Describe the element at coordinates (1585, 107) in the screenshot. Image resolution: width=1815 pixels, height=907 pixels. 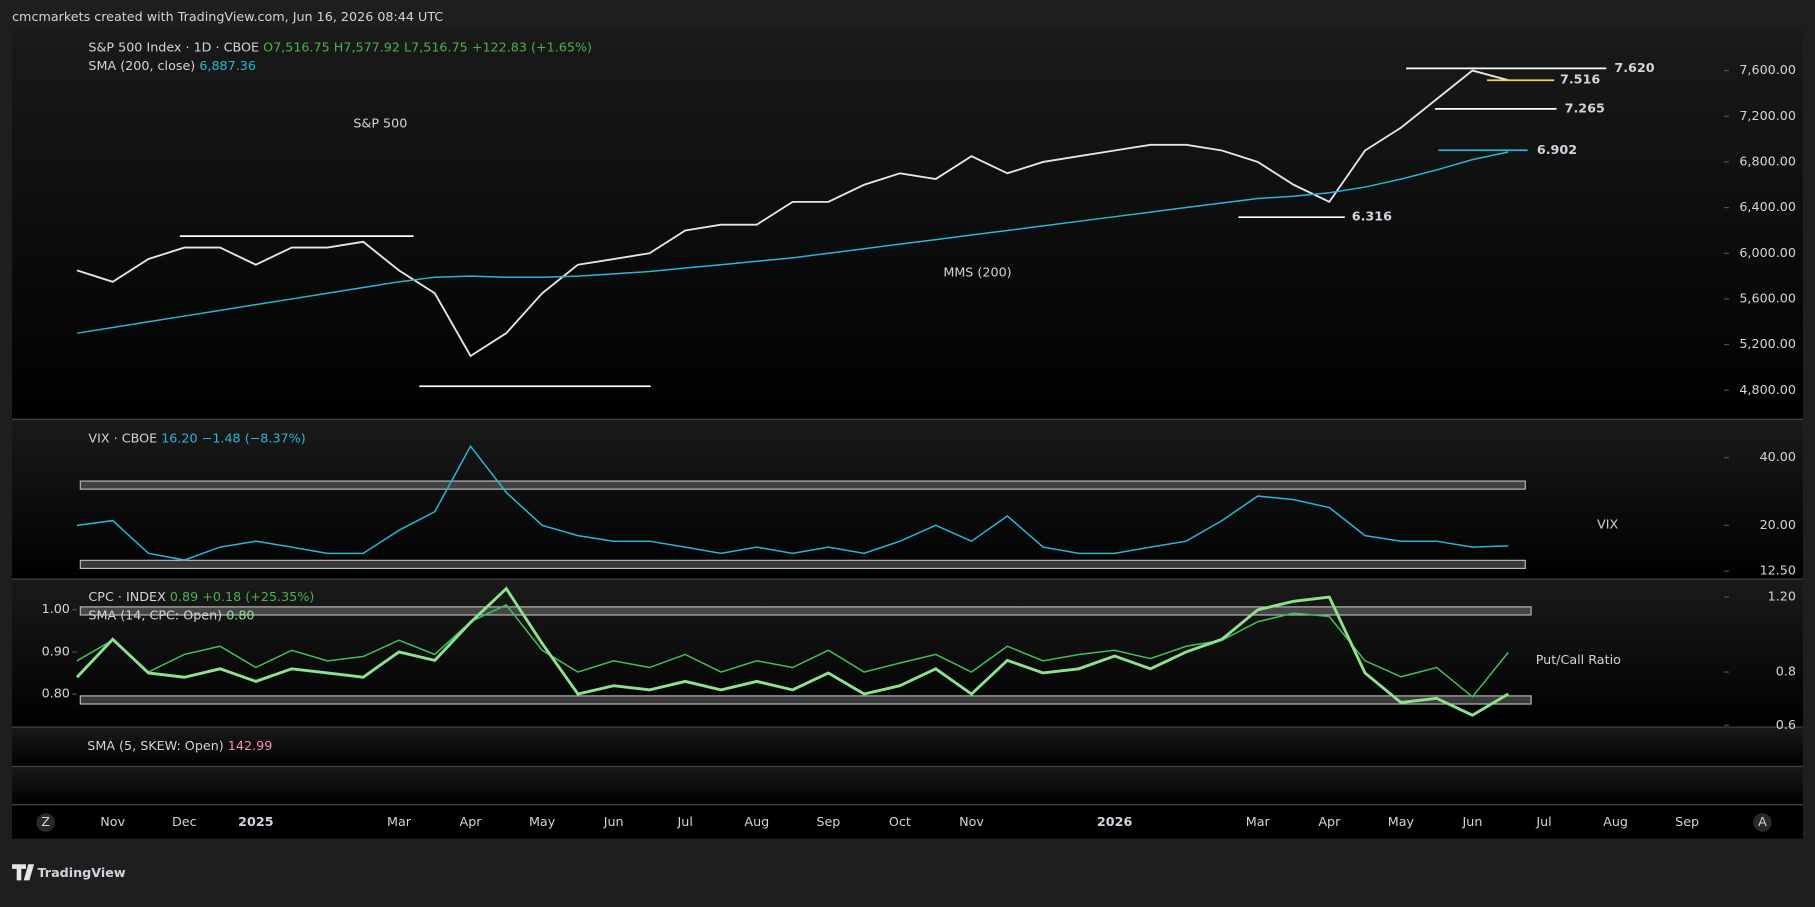
I see `level-label: 7.265` at that location.